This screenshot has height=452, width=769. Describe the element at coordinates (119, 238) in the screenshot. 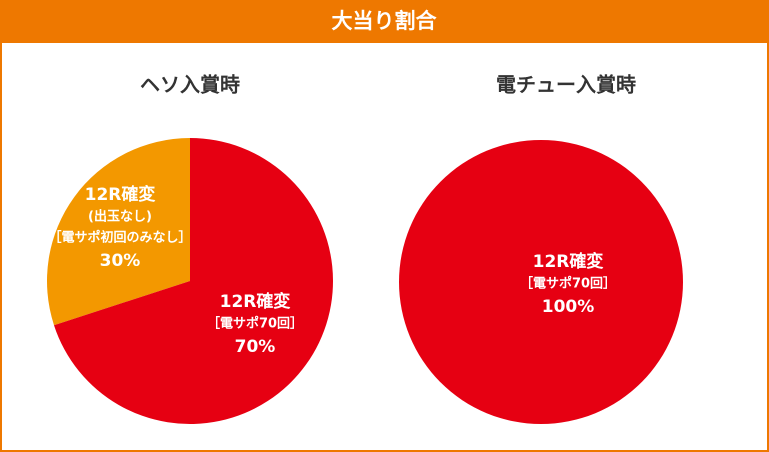

I see `slice-detail: ［電サポ初回のみなし］` at that location.